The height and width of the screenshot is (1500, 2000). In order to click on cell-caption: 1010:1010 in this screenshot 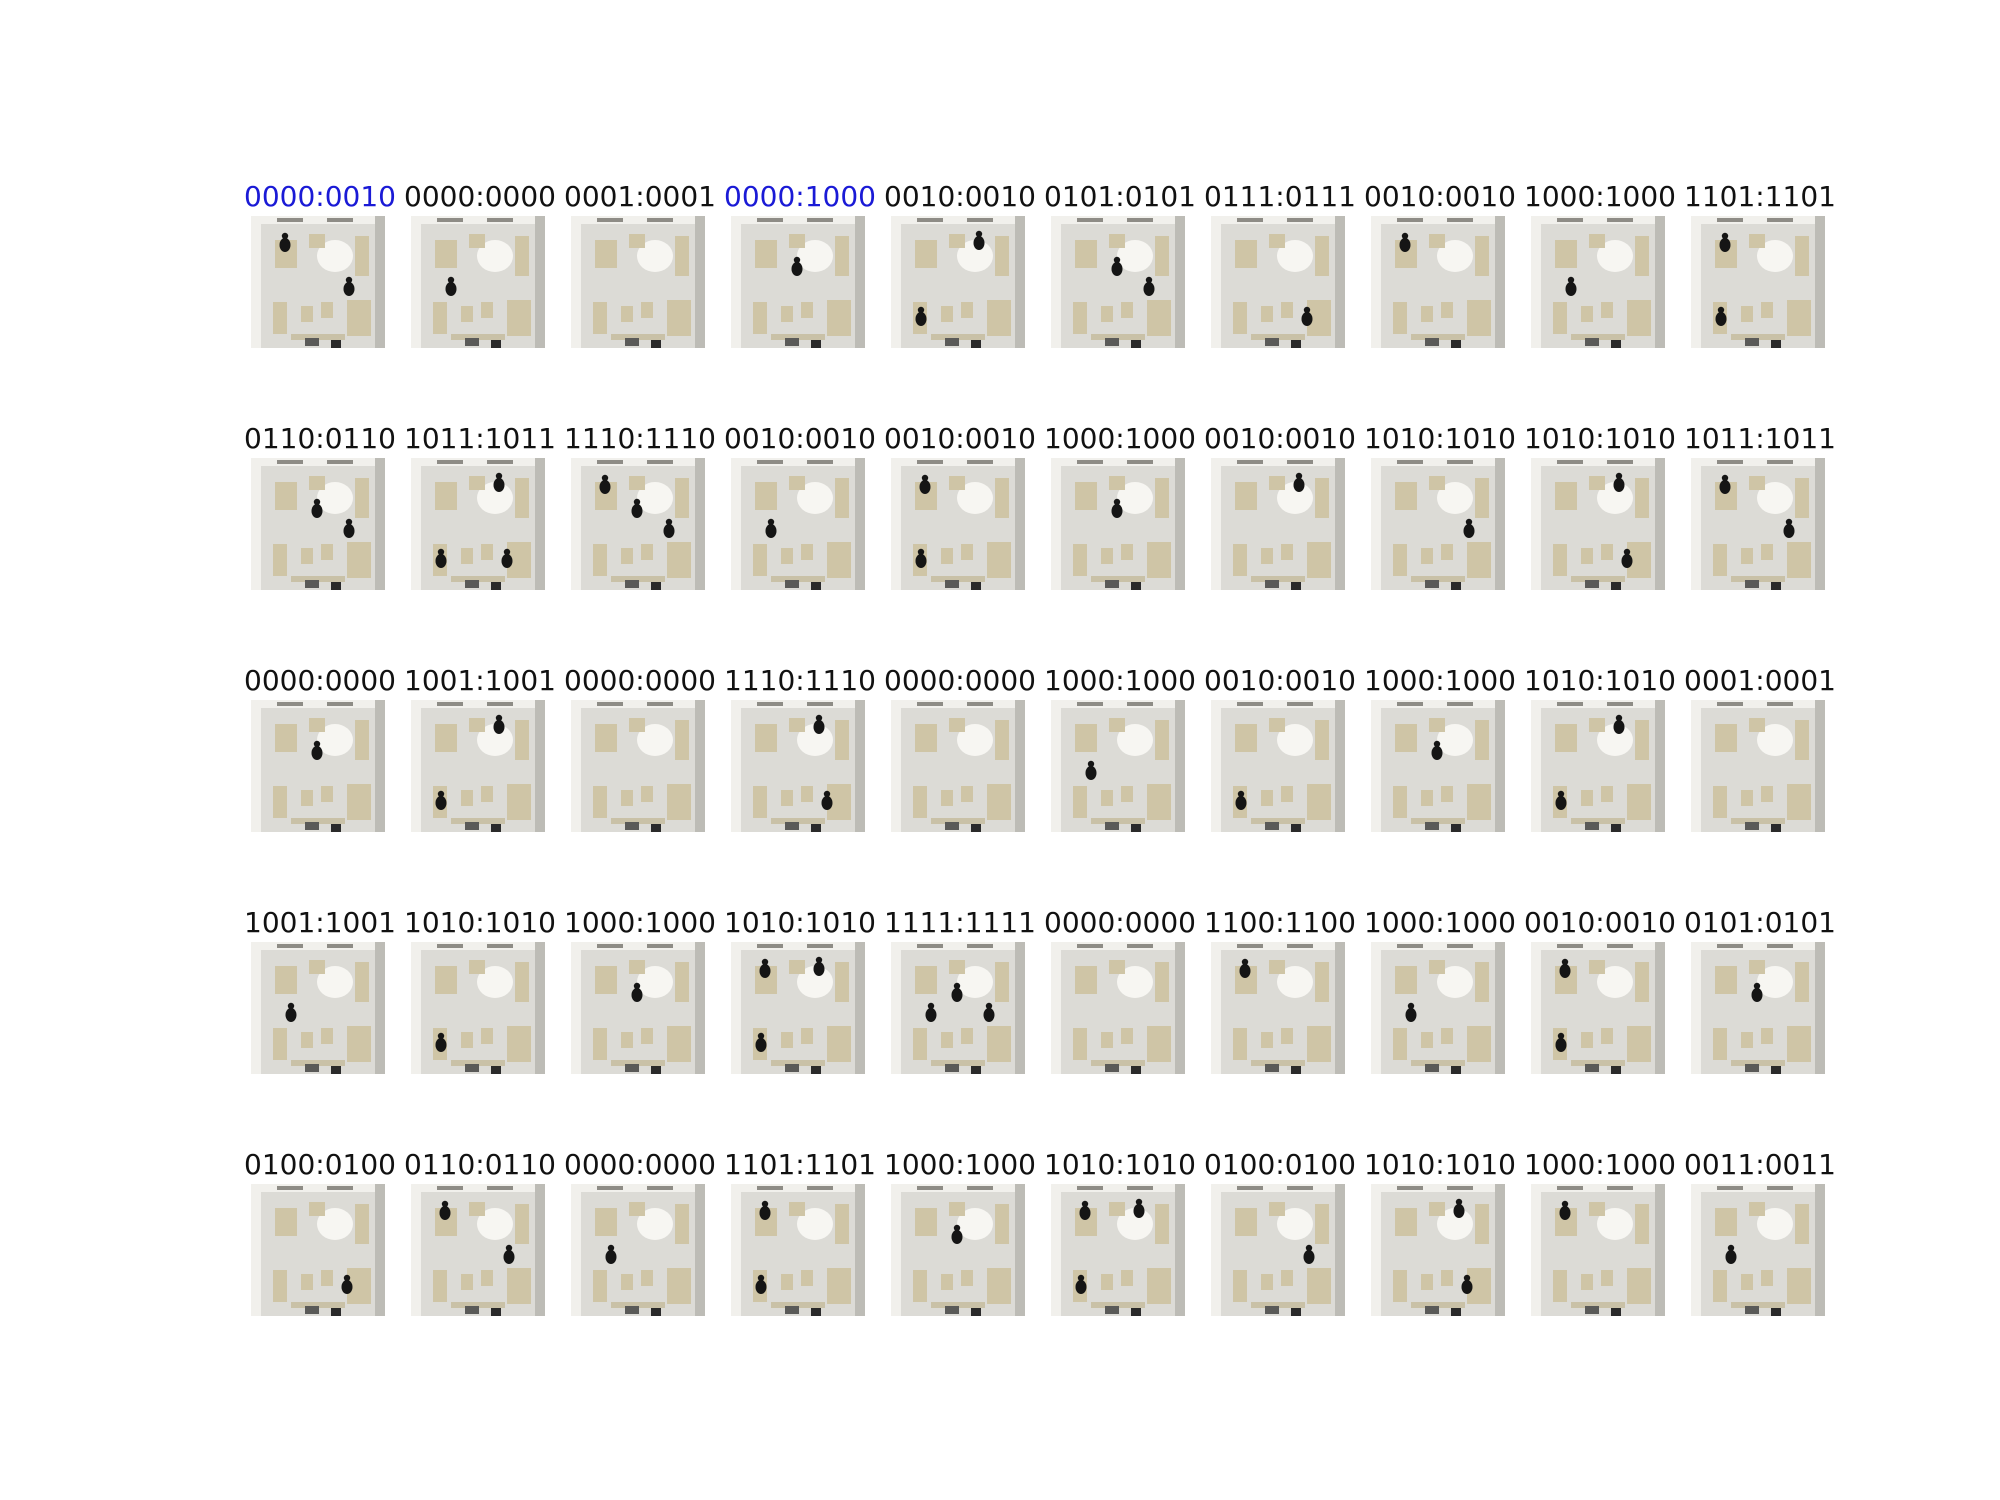, I will do `click(1440, 1164)`.